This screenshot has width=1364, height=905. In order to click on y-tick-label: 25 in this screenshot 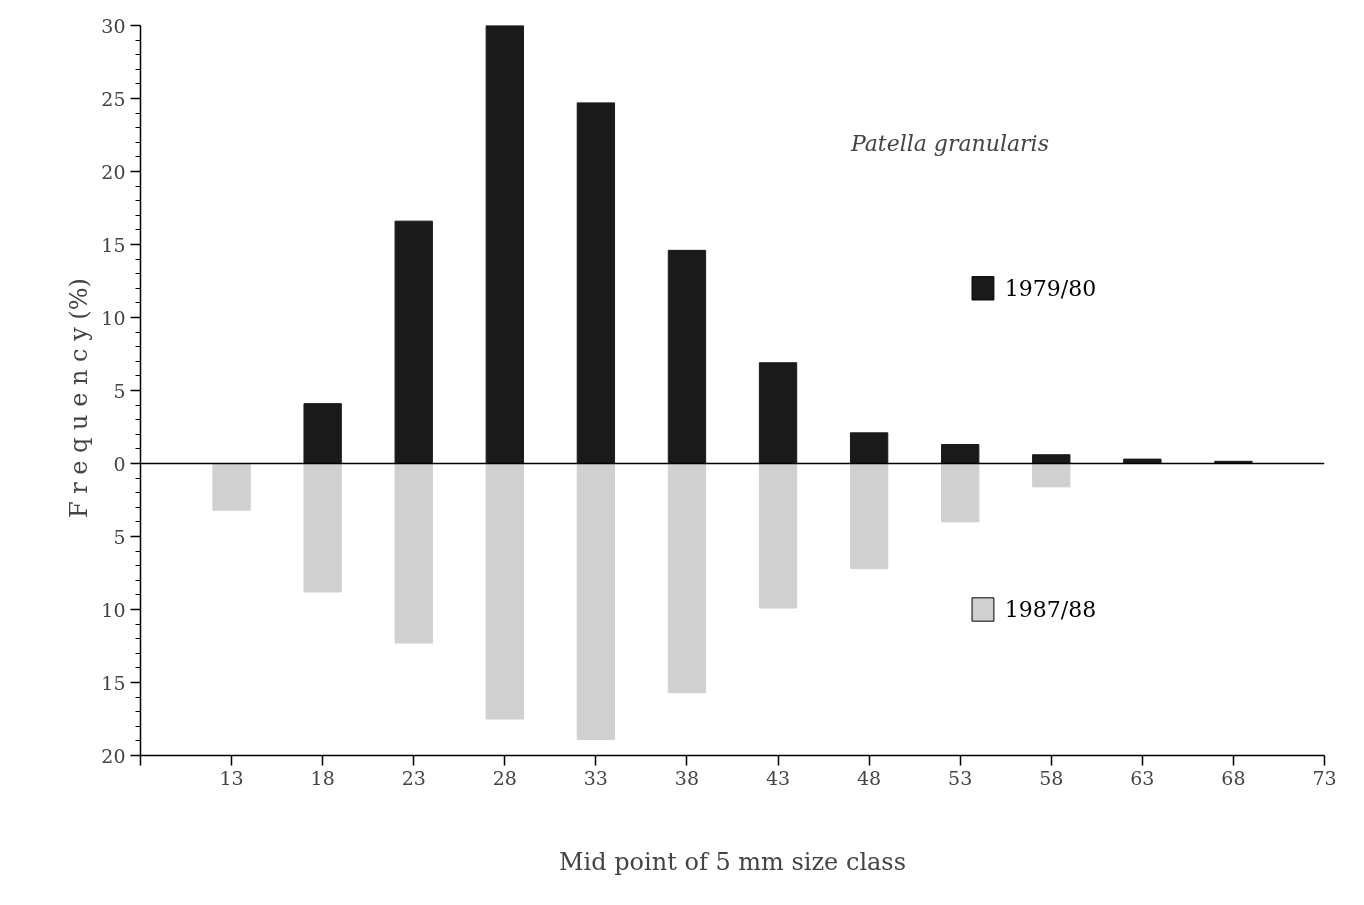, I will do `click(113, 98)`.